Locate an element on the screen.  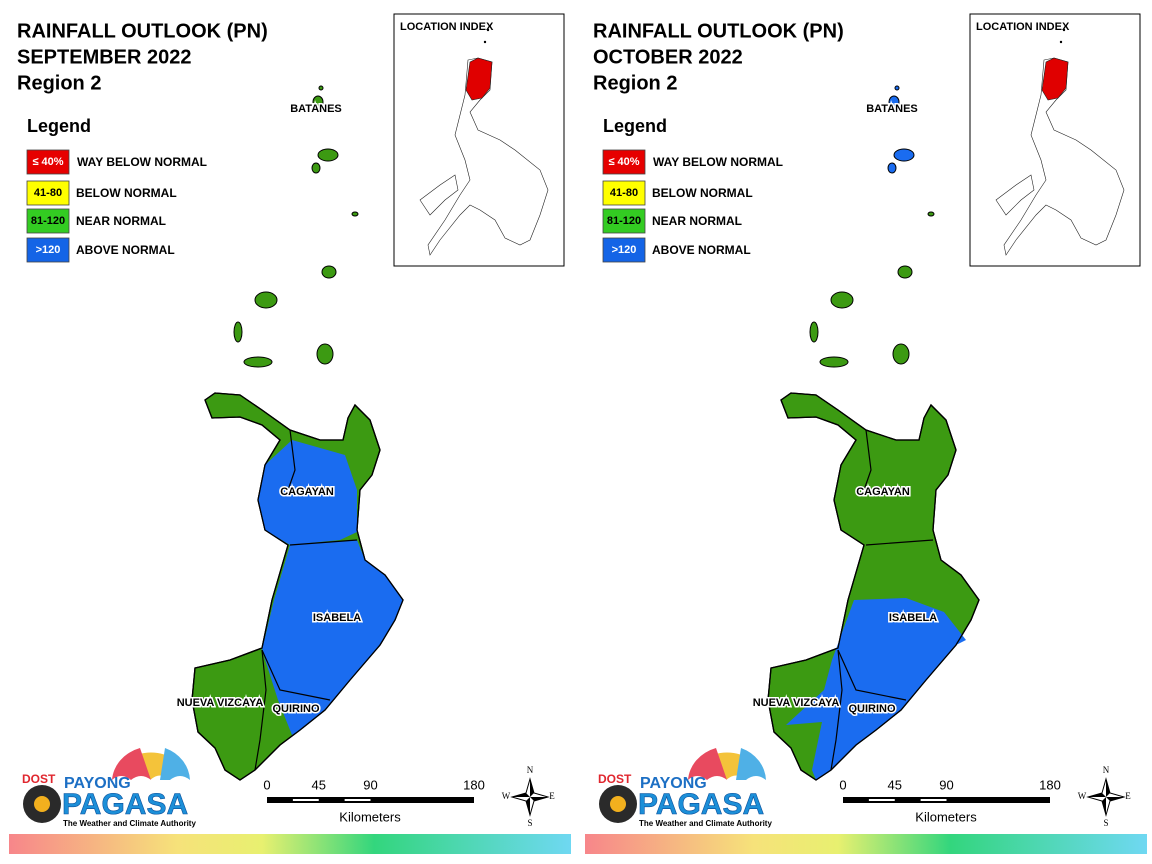
footer-band is located at coordinates (866, 844).